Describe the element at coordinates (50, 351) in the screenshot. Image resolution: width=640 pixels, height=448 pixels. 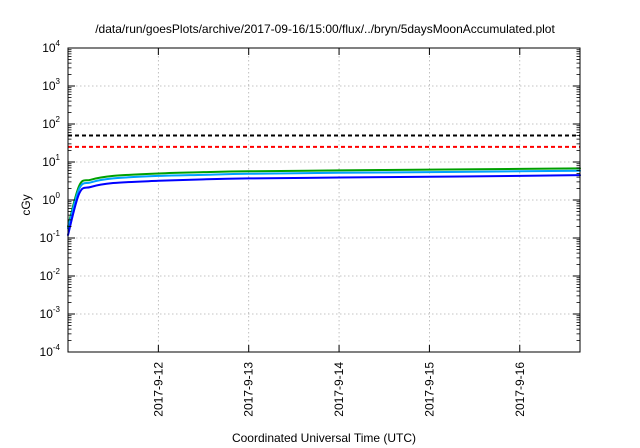
I see `y-tick-label: 10⁻⁴` at that location.